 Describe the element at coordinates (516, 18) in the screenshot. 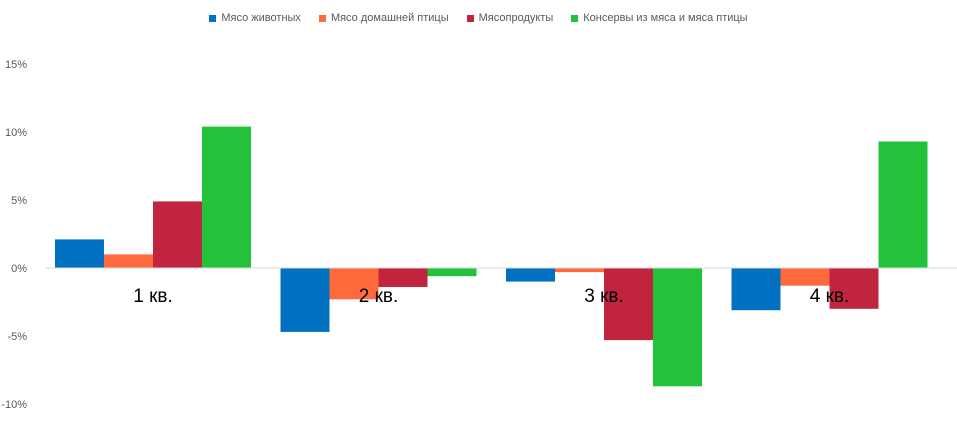

I see `legend-label-2: Мясопродукты` at that location.